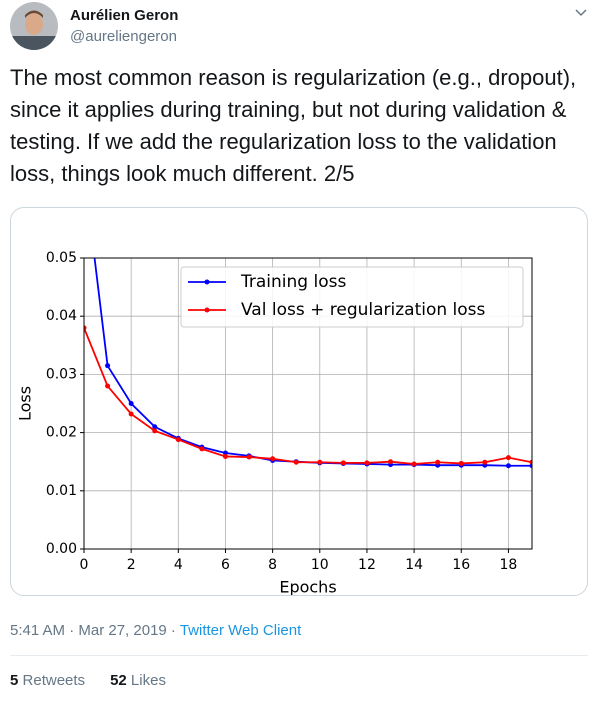  I want to click on like-label: Likes, so click(148, 680).